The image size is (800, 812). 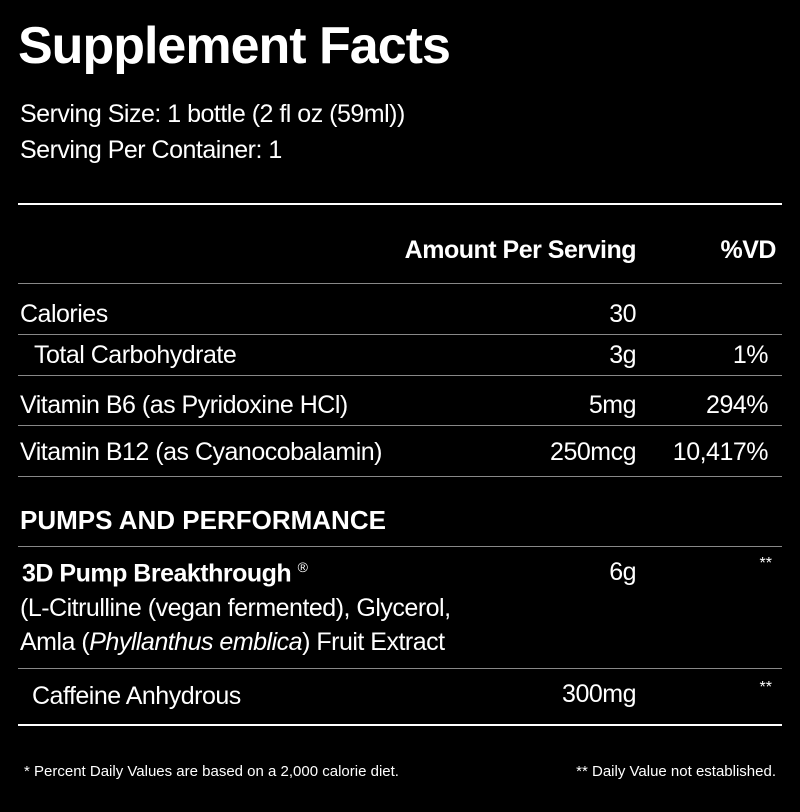 I want to click on caffeine-amount: 300mg, so click(x=599, y=694).